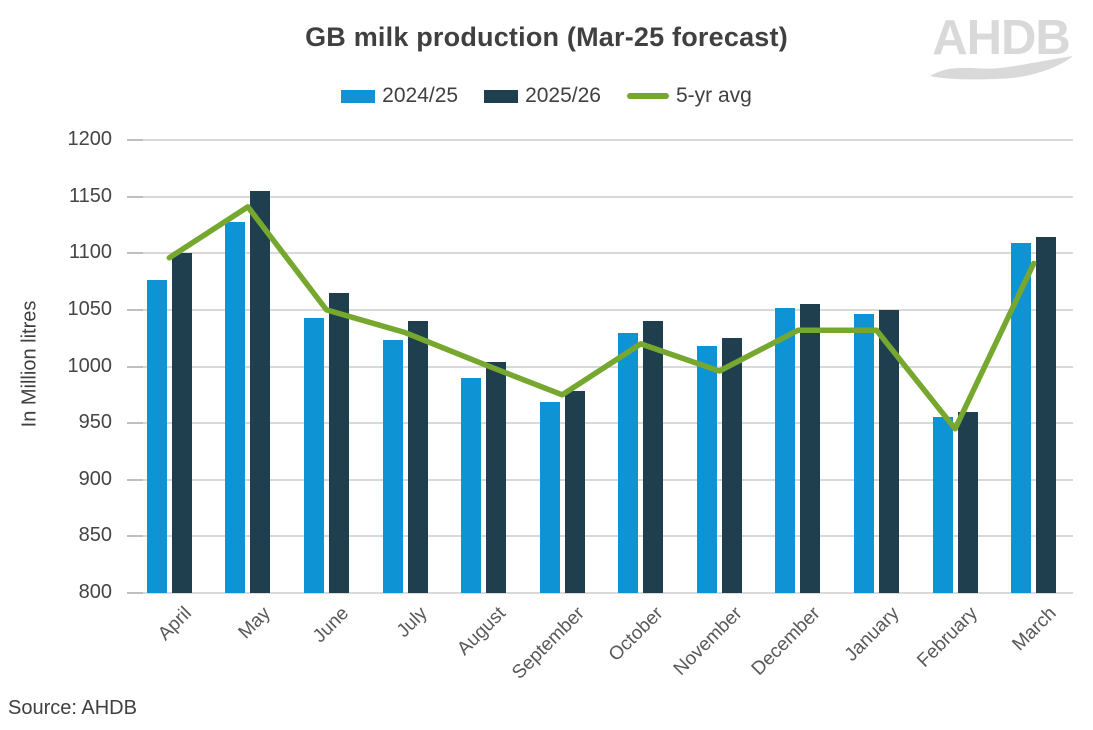 The image size is (1093, 730). What do you see at coordinates (90, 308) in the screenshot?
I see `y-tick-label-1050: 1050` at bounding box center [90, 308].